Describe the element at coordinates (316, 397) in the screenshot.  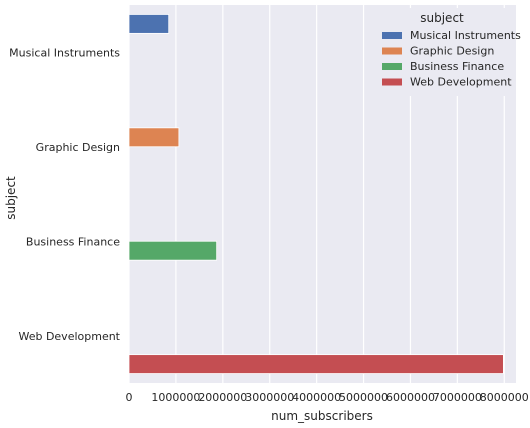
I see `x-tick-label: 4000000` at that location.